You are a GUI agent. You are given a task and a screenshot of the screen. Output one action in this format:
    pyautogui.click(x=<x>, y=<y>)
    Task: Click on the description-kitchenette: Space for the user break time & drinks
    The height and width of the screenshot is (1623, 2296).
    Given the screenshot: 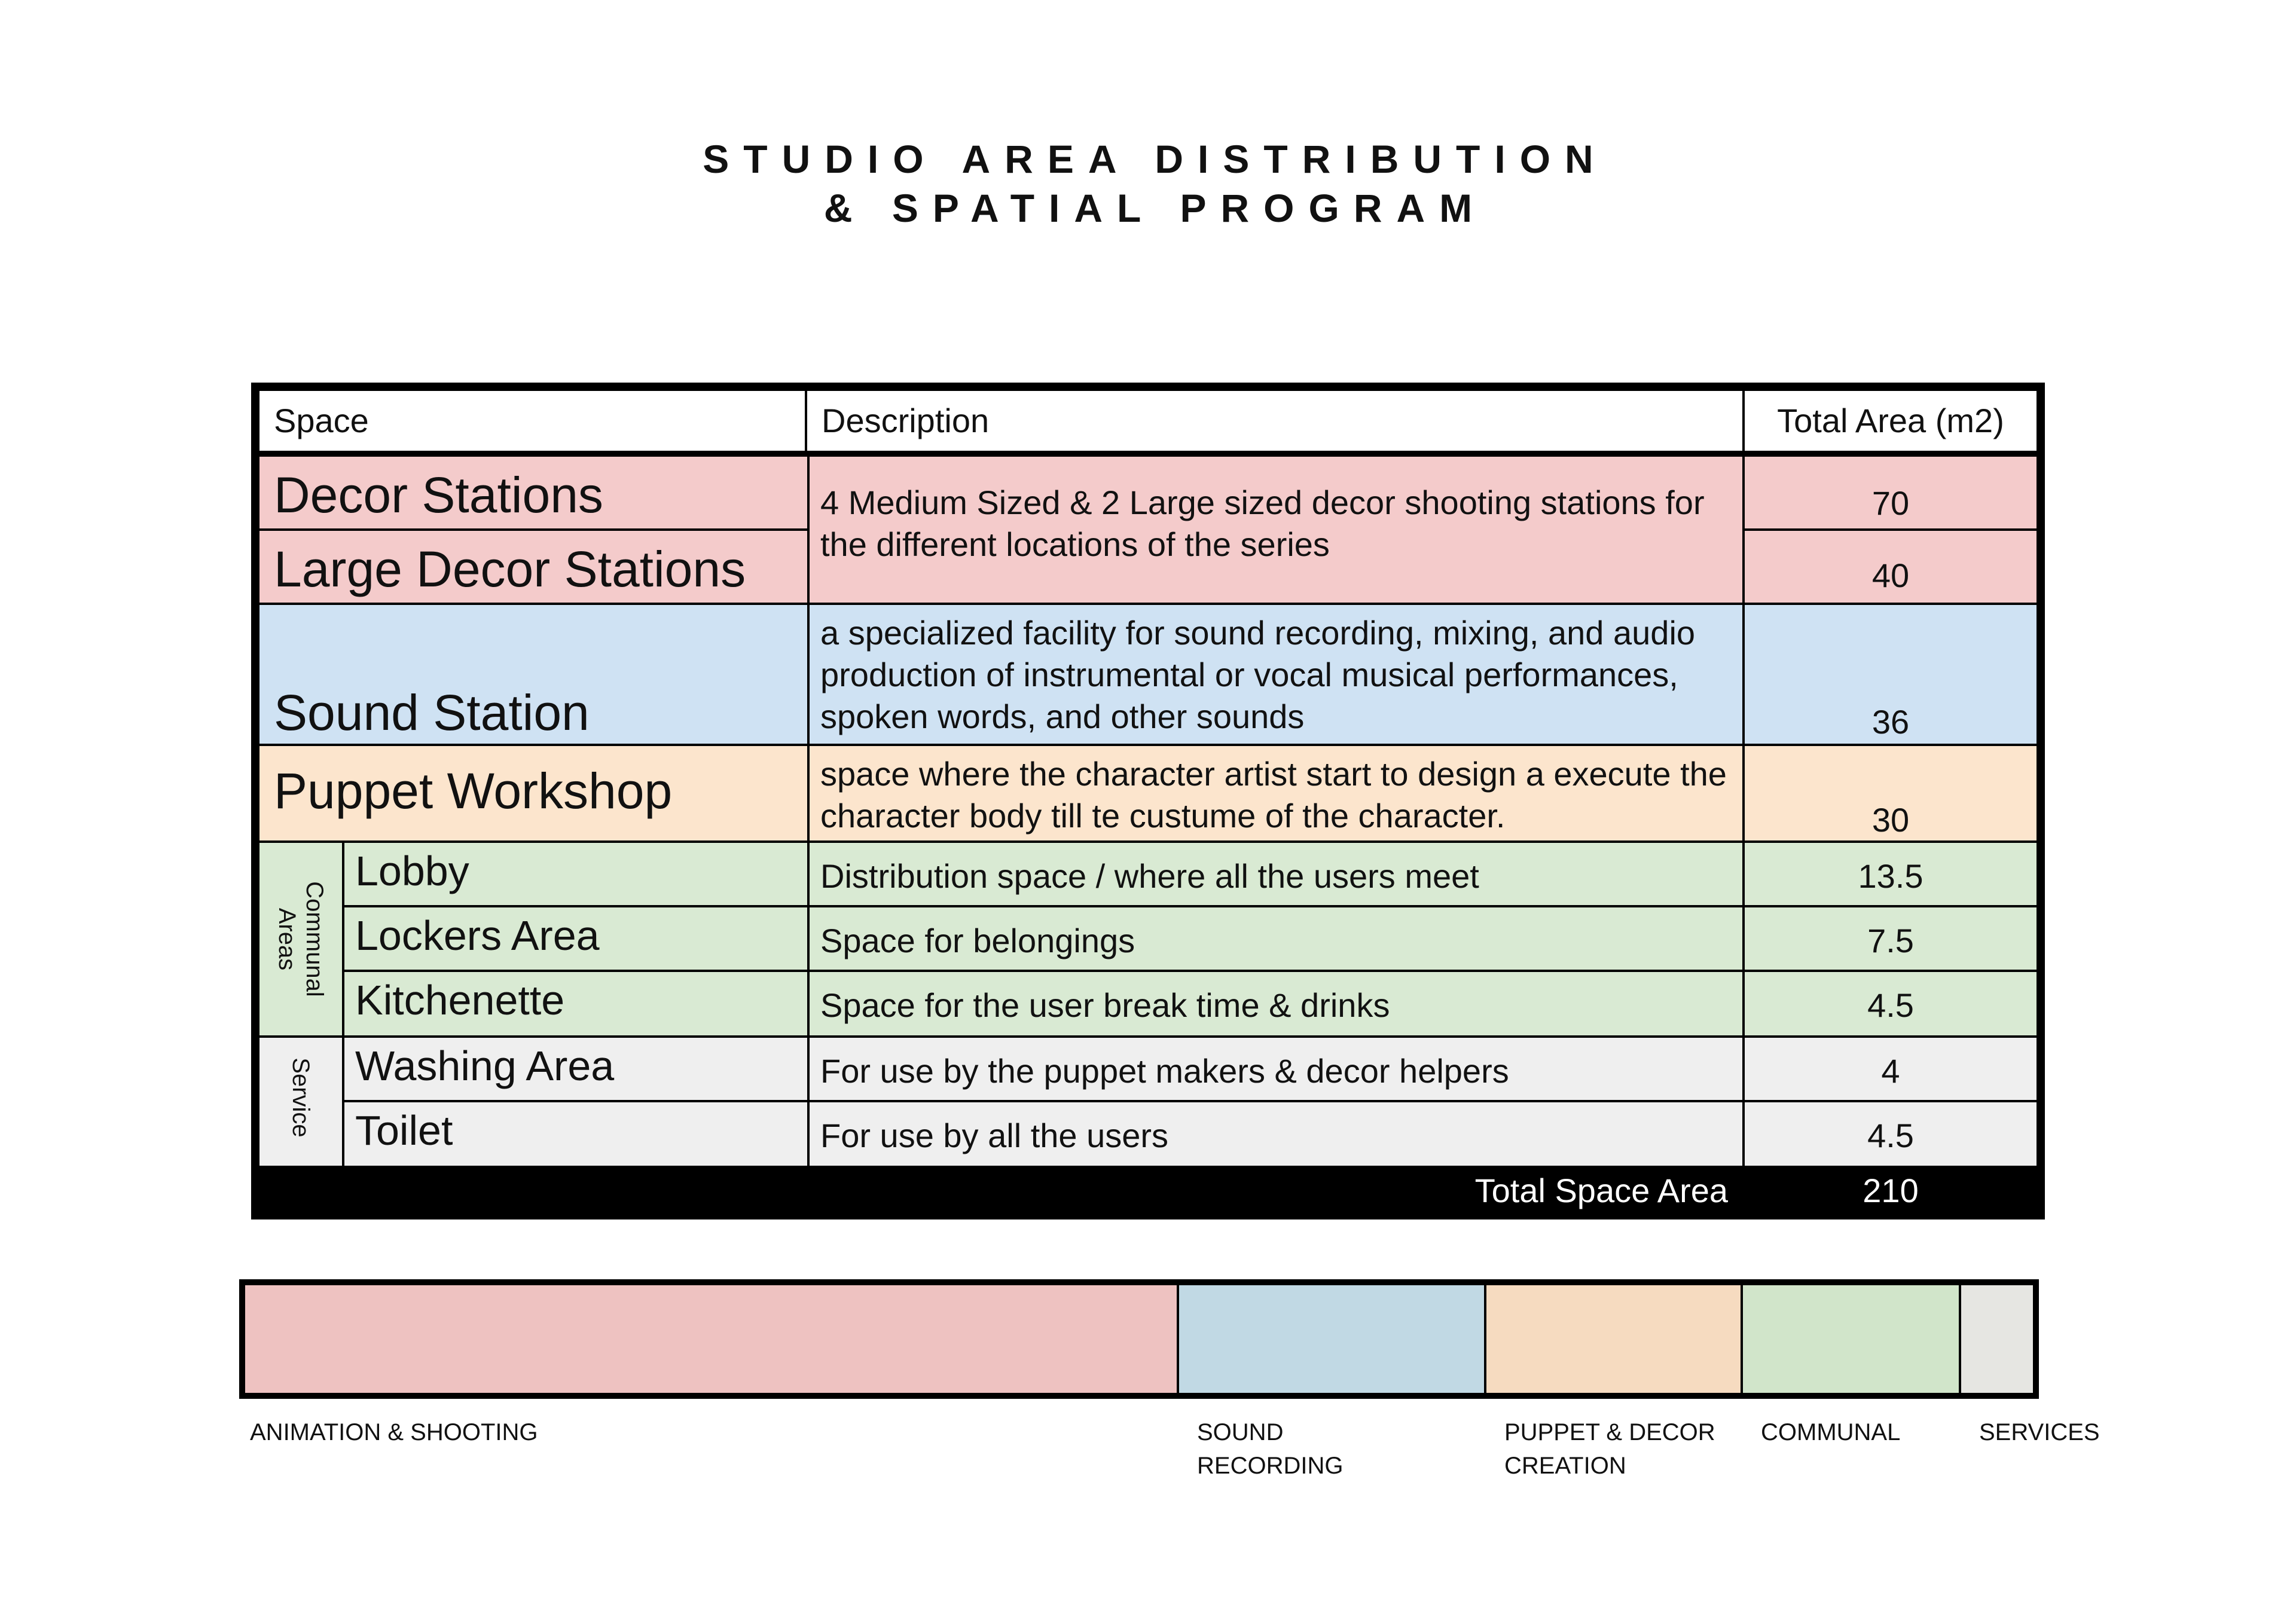 What is the action you would take?
    pyautogui.click(x=1276, y=1004)
    